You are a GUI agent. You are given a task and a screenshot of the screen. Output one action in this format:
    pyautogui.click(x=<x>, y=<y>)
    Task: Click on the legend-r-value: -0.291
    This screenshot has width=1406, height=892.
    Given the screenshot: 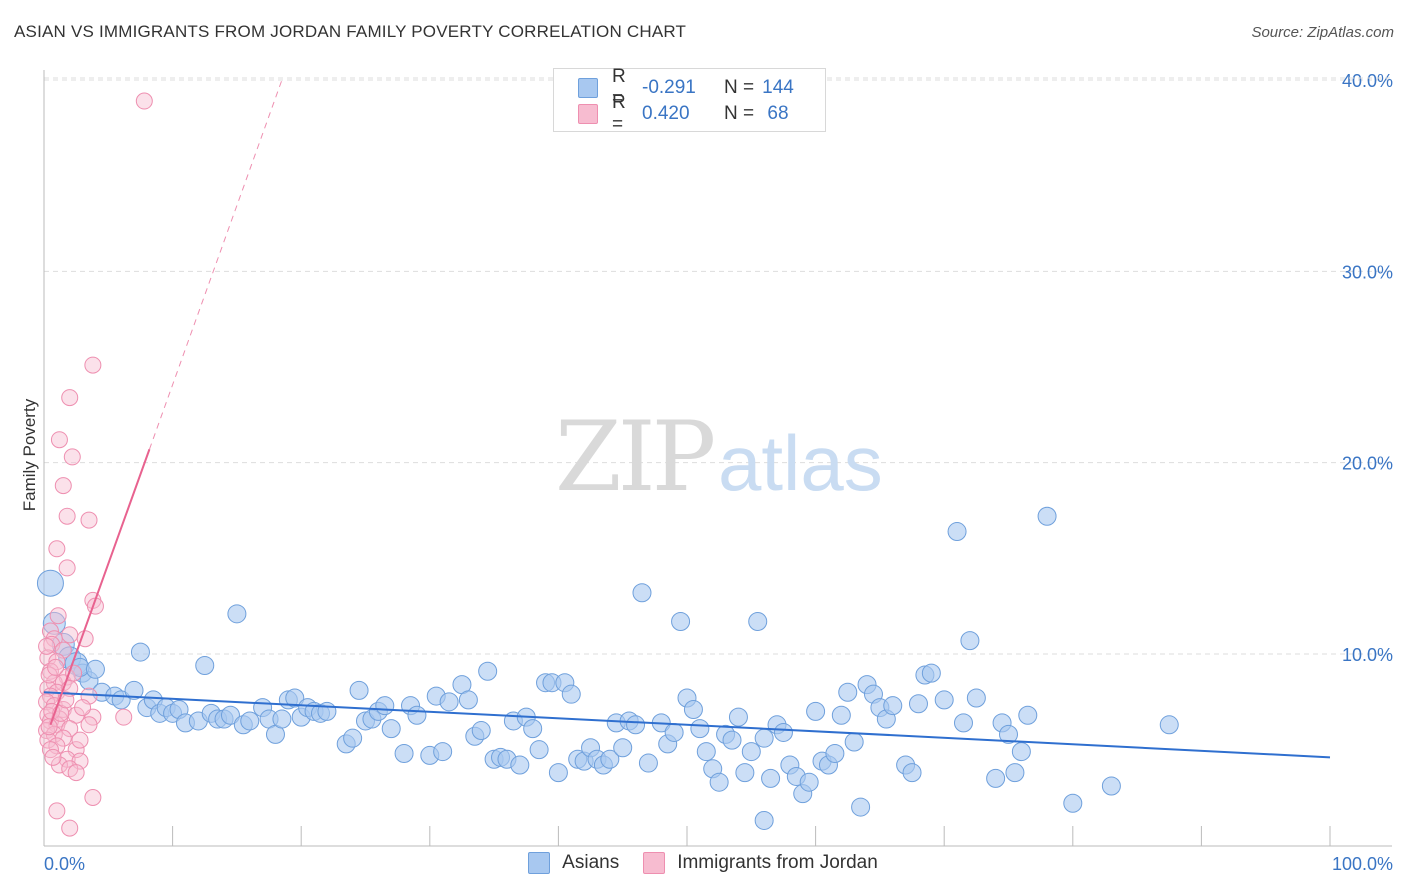 What is the action you would take?
    pyautogui.click(x=669, y=87)
    